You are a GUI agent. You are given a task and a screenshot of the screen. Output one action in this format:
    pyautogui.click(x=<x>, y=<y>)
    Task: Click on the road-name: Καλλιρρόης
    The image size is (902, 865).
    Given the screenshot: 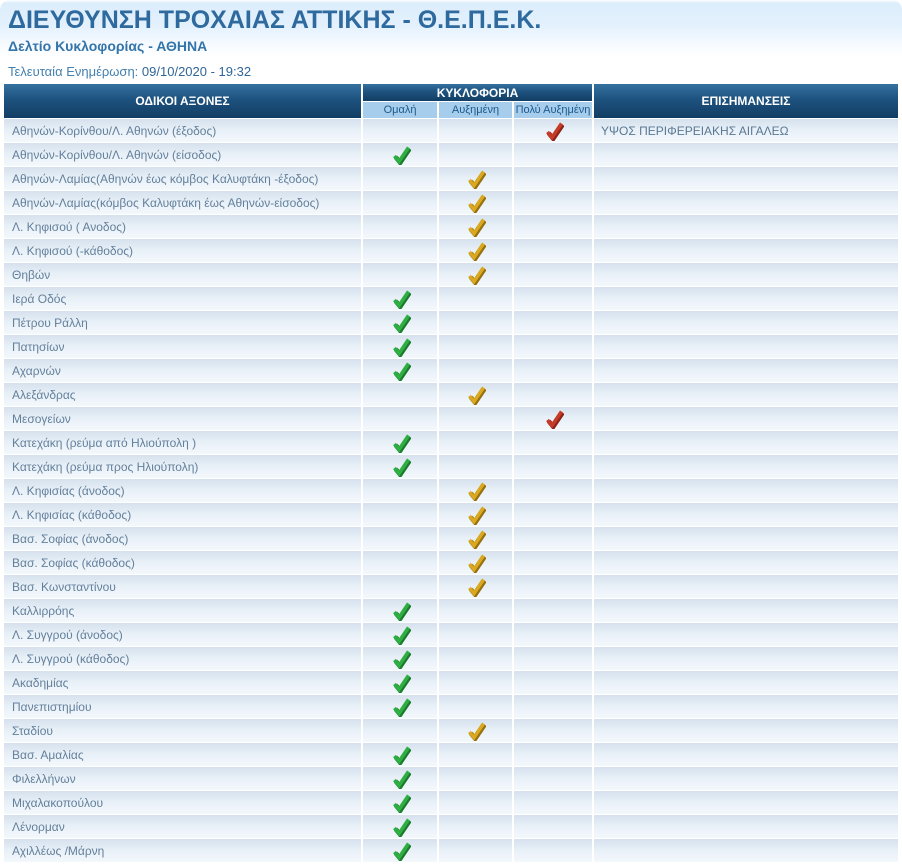 What is the action you would take?
    pyautogui.click(x=182, y=610)
    